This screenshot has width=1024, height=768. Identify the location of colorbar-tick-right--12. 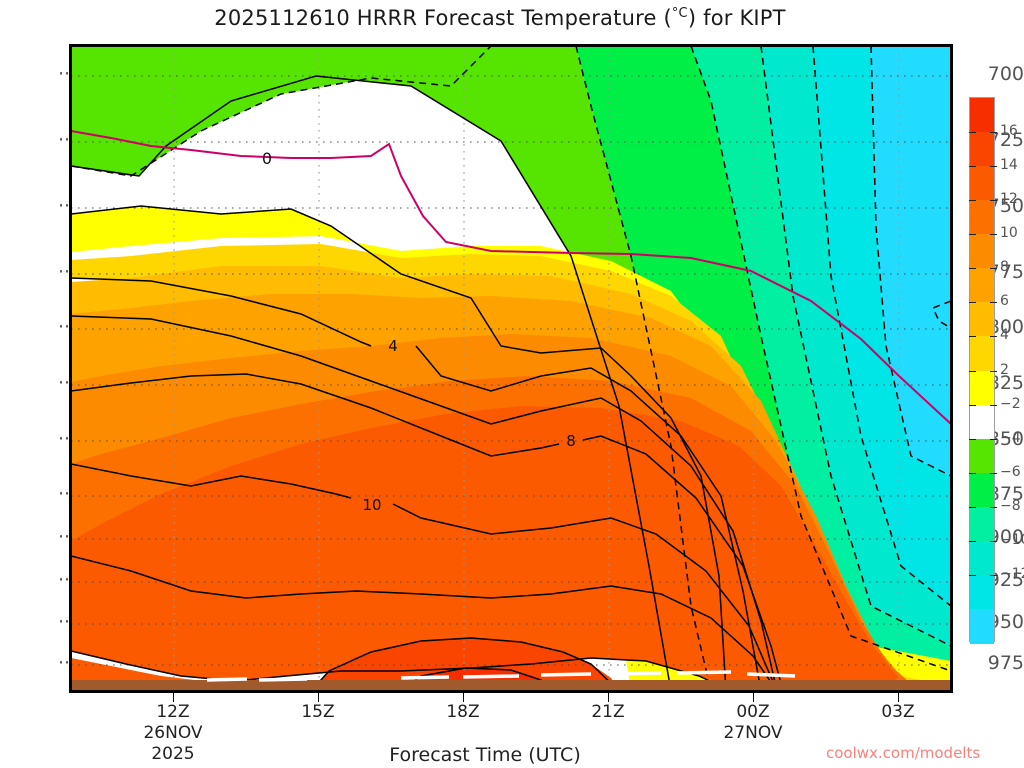
(993, 575).